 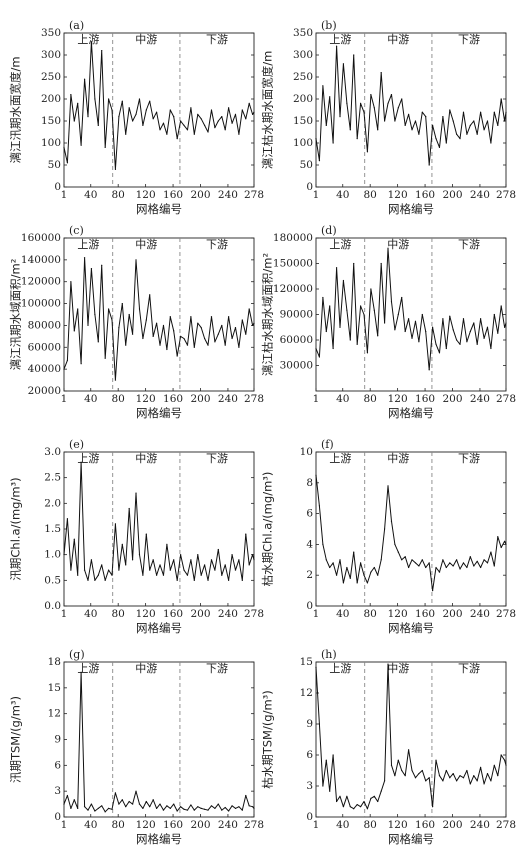 I want to click on y-tick-label: 90000, so click(x=296, y=315).